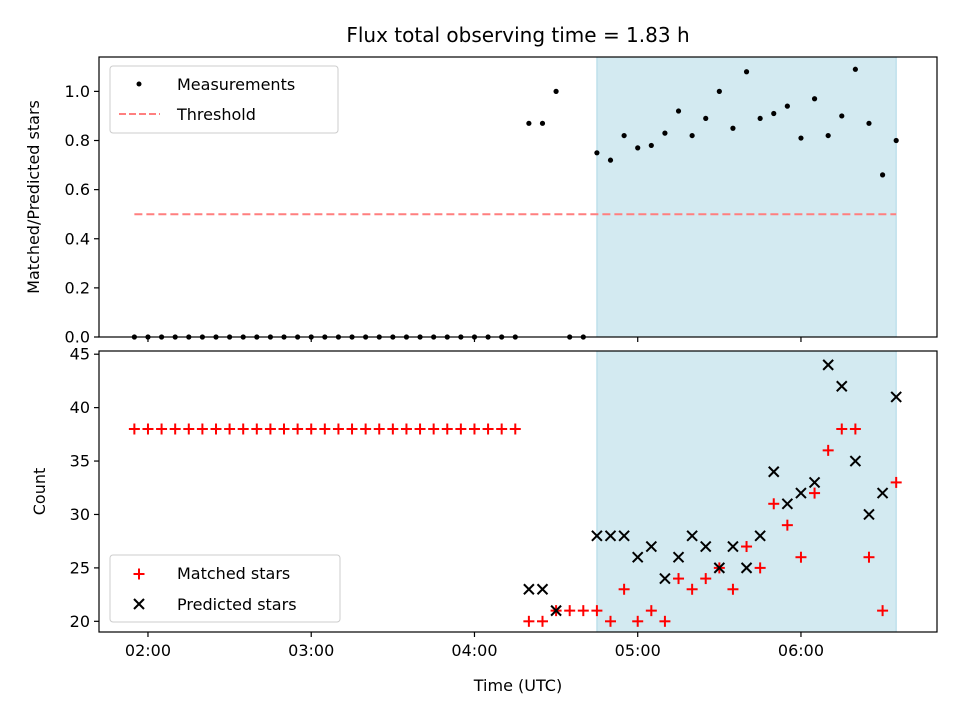  Describe the element at coordinates (80, 461) in the screenshot. I see `bottom-ytick-label: 35` at that location.